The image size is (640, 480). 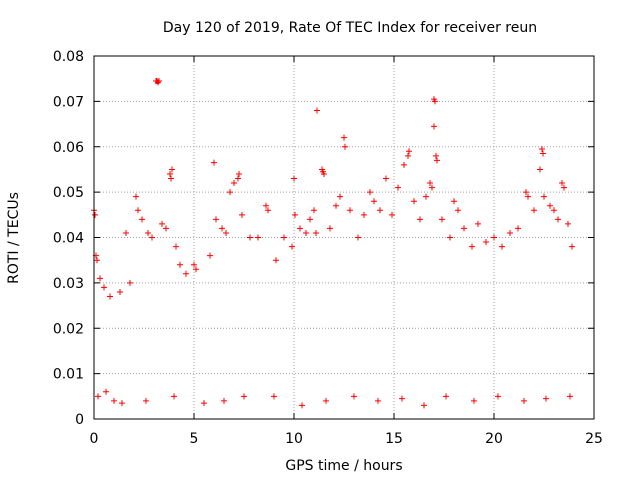 I want to click on x-axis-label: GPS time / hours, so click(x=343, y=466).